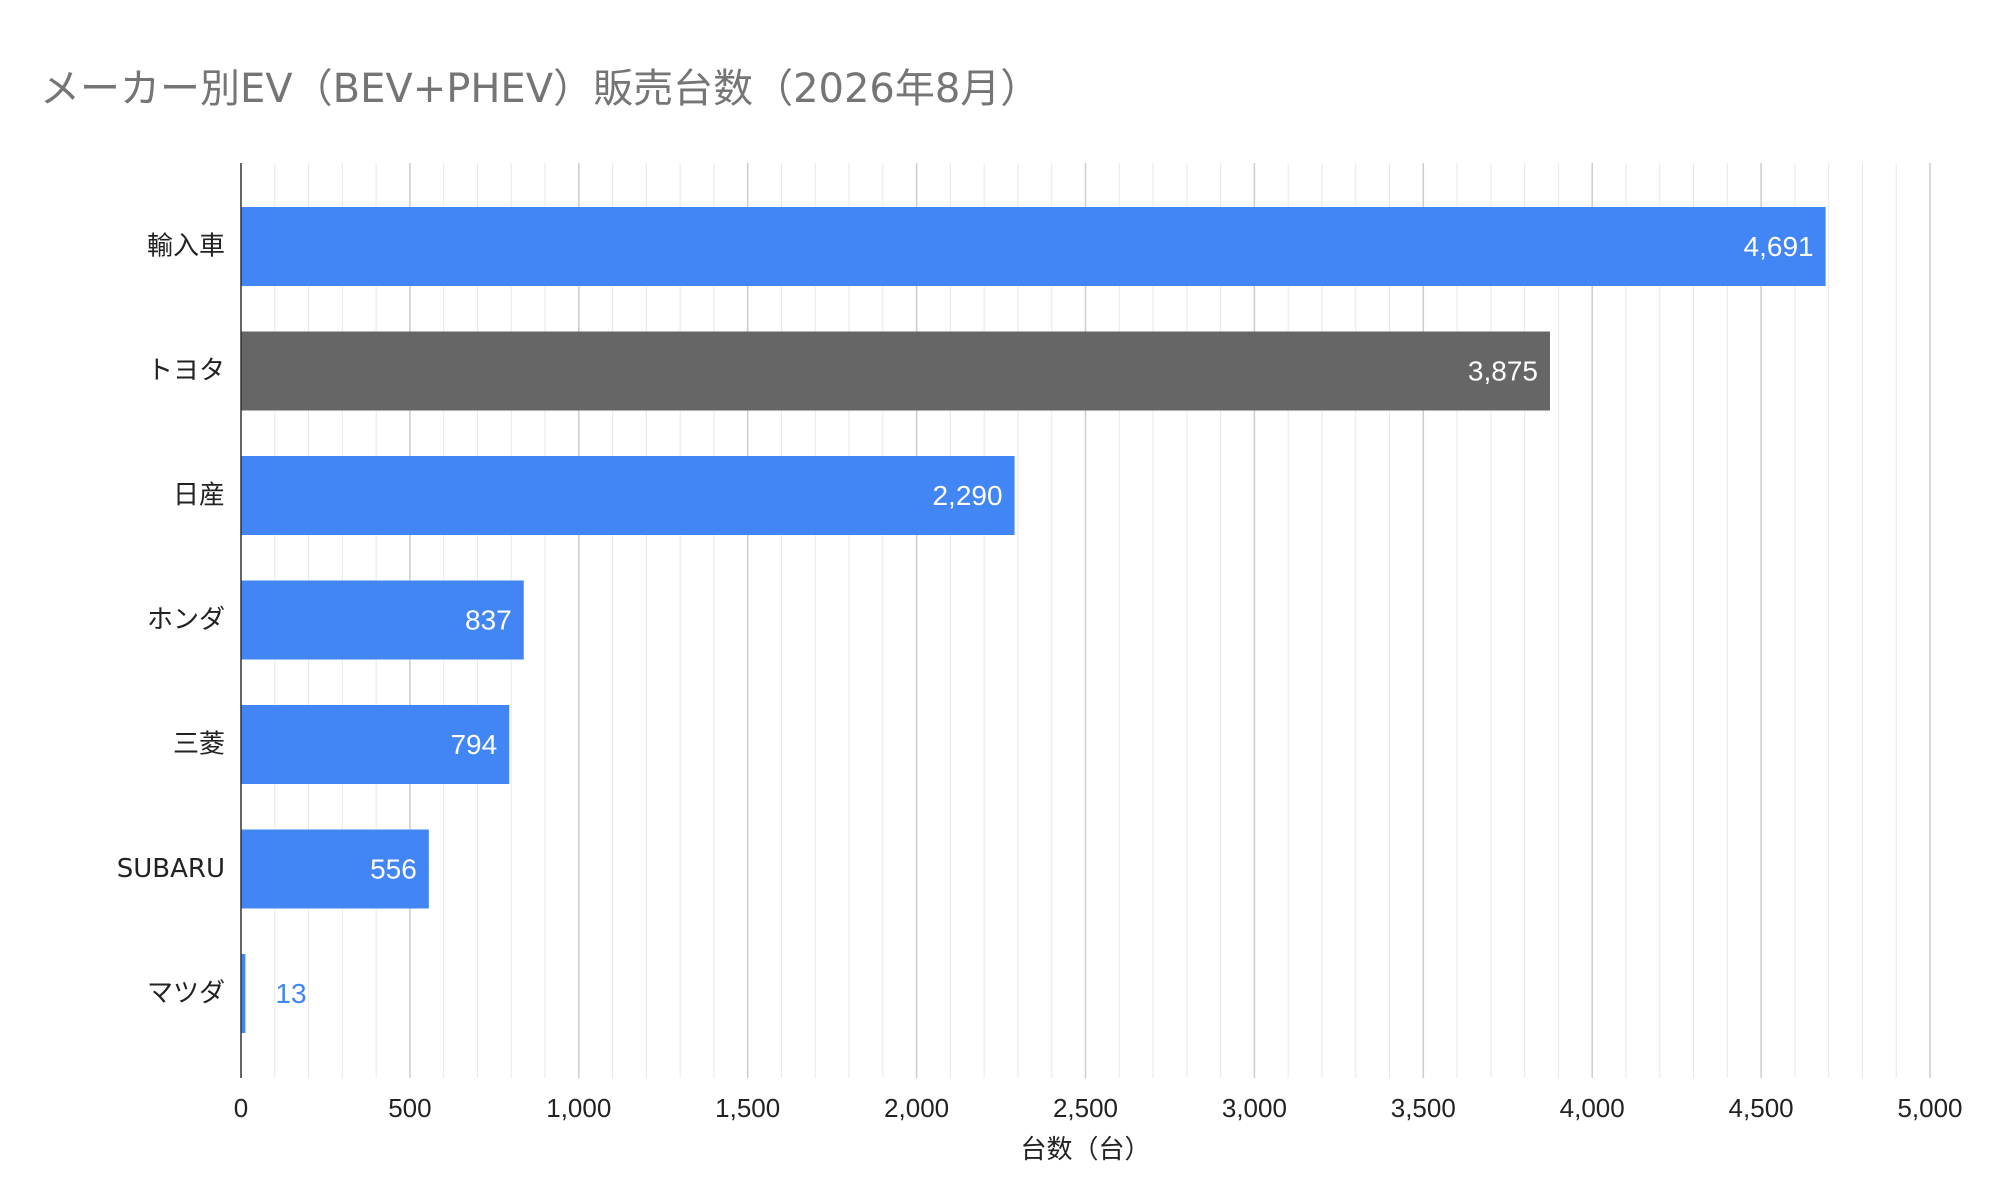 This screenshot has height=1188, width=1998. What do you see at coordinates (1423, 1108) in the screenshot?
I see `x-tick-label: 3,500` at bounding box center [1423, 1108].